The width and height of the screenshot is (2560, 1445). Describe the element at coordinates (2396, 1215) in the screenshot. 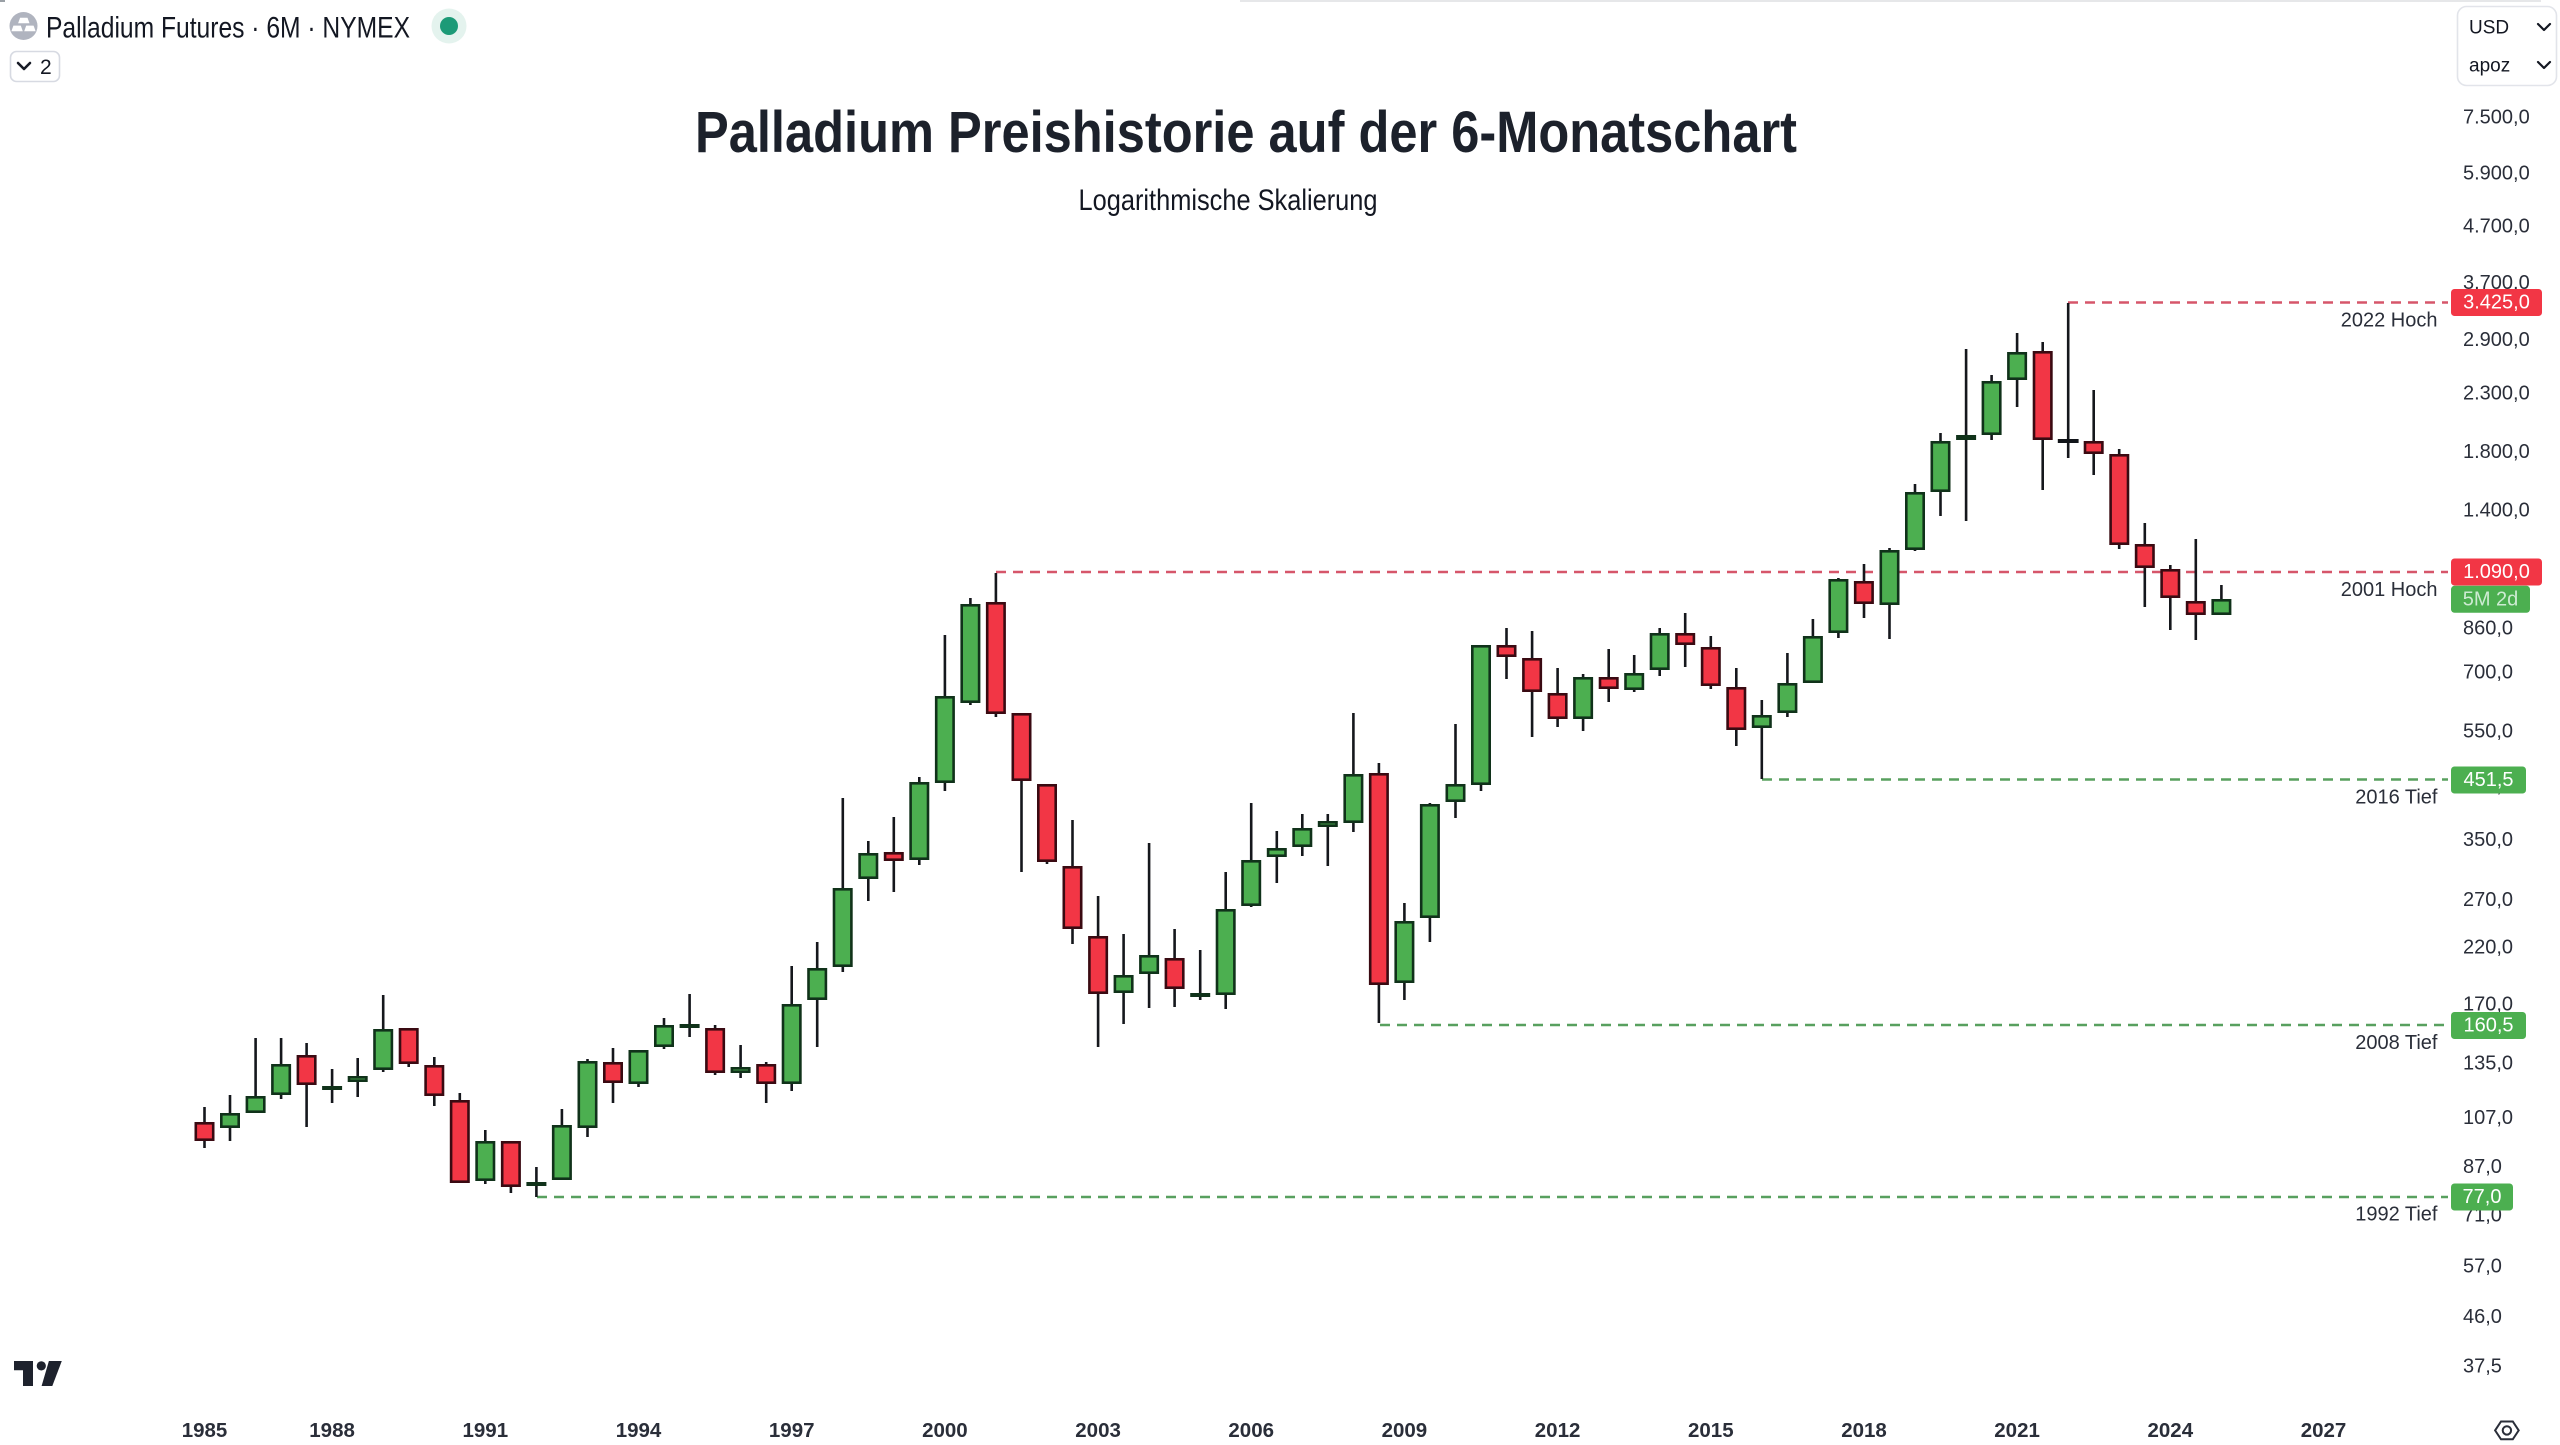

I see `svg-text: 1992 Tief` at that location.